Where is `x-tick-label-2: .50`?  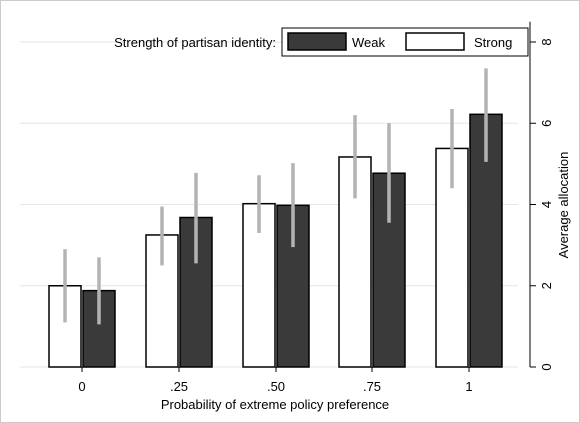
x-tick-label-2: .50 is located at coordinates (276, 386).